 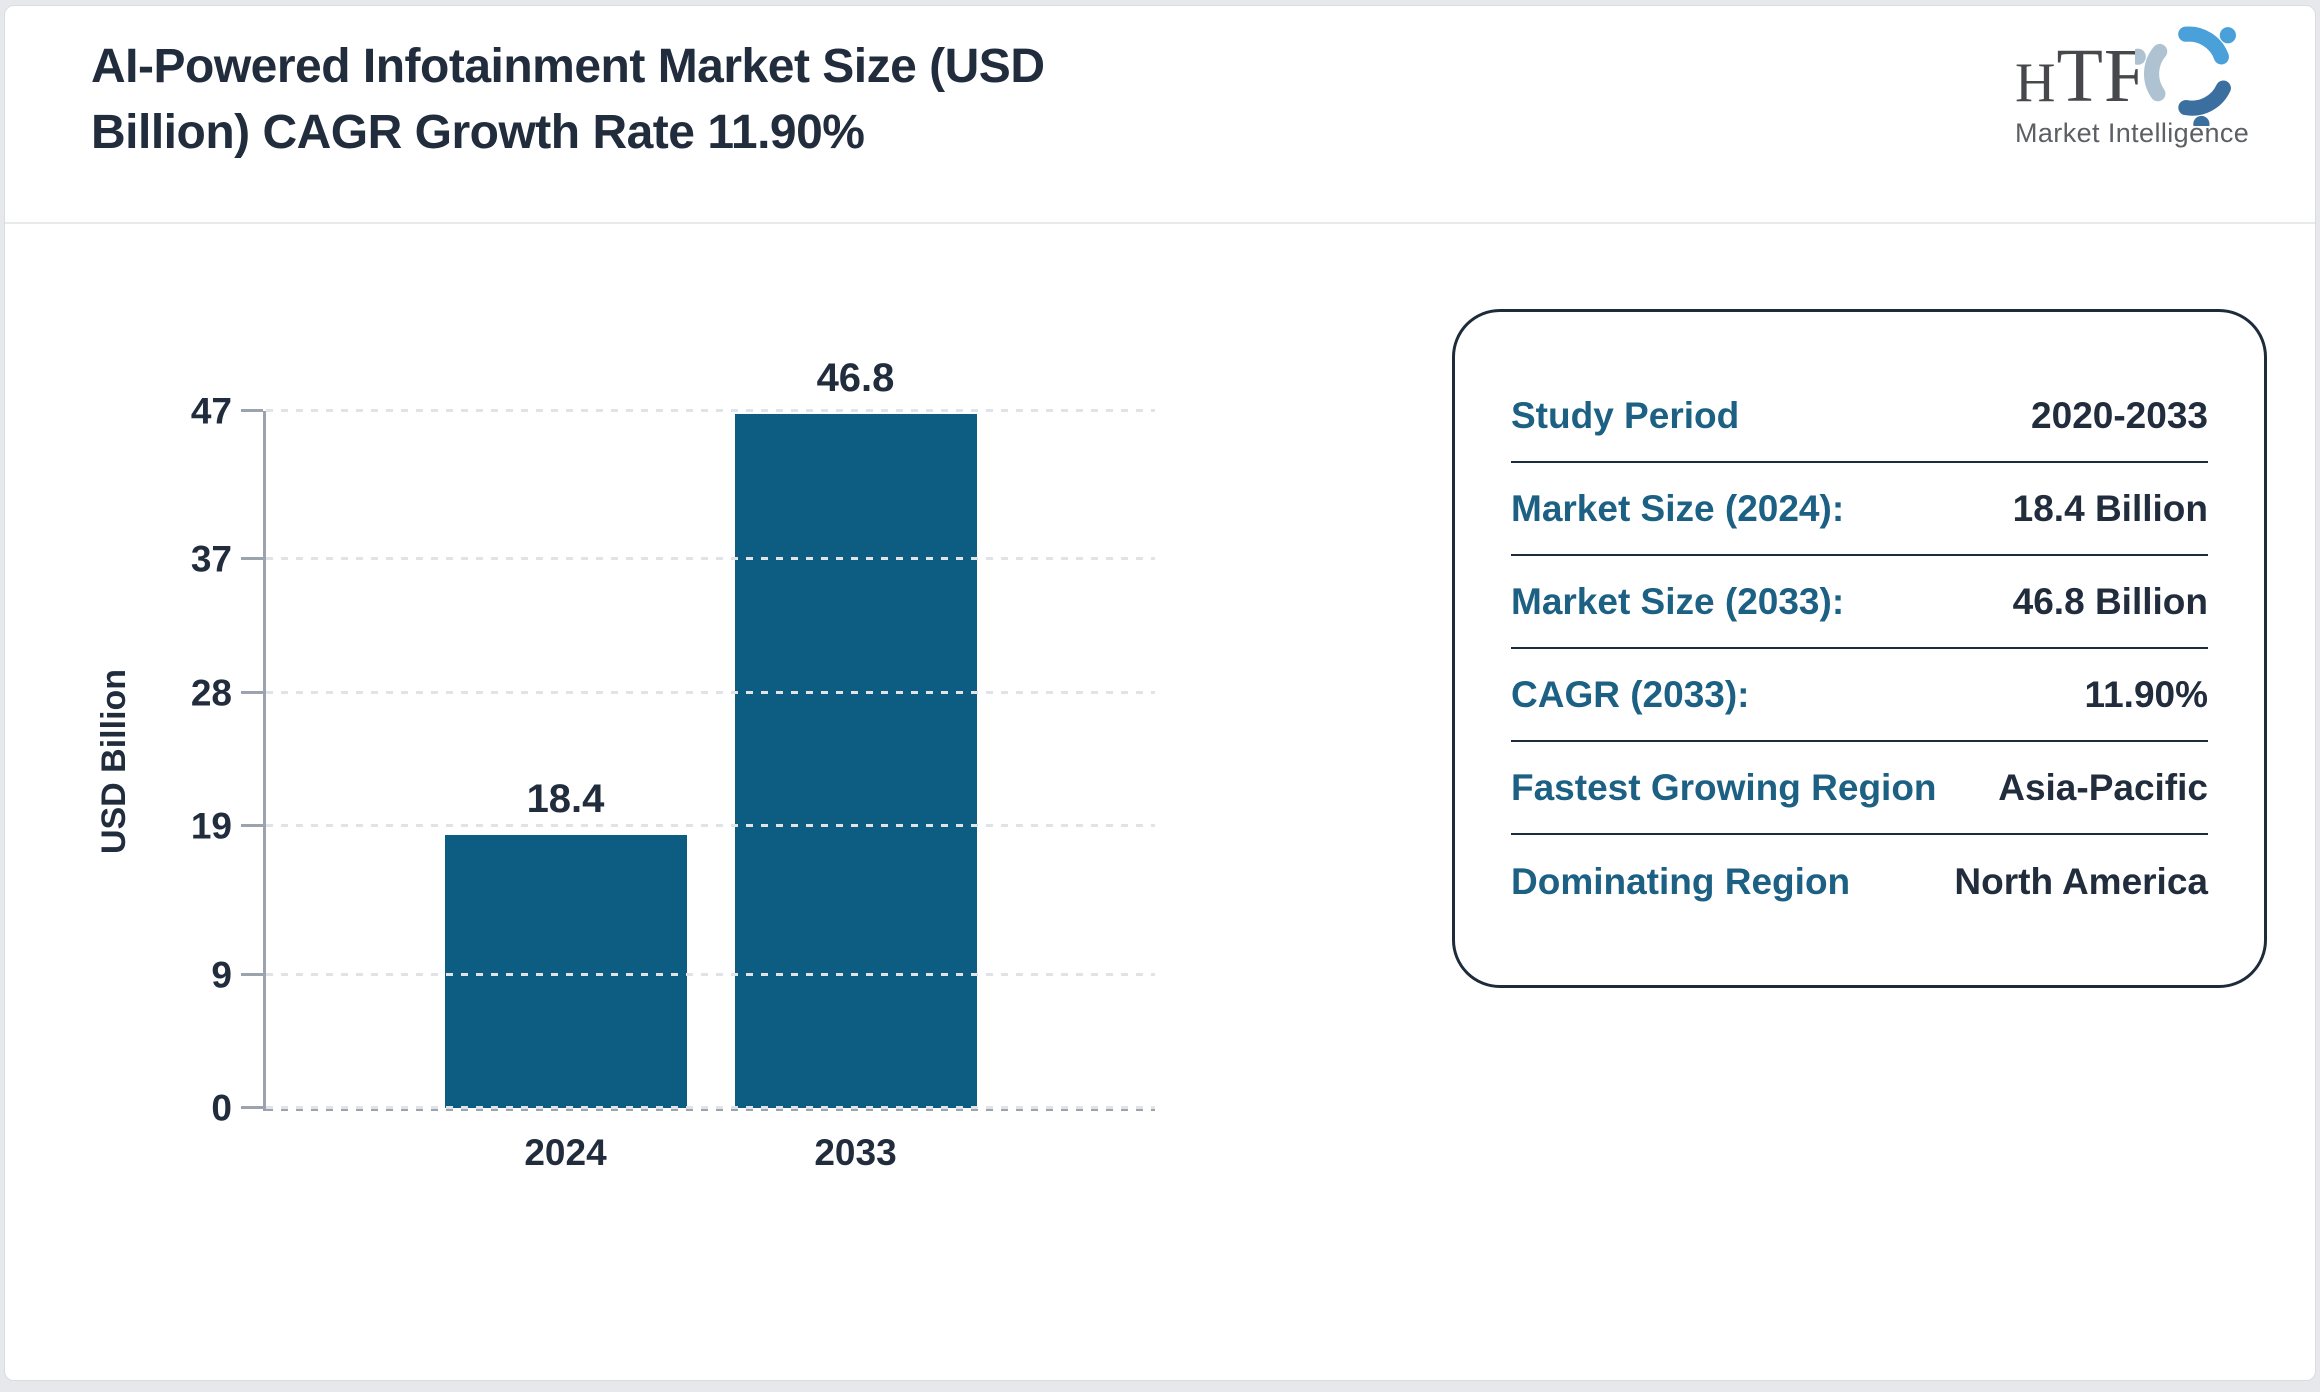 I want to click on panel-row-1: Market Size (2024): 18.4 Billion, so click(x=1859, y=509).